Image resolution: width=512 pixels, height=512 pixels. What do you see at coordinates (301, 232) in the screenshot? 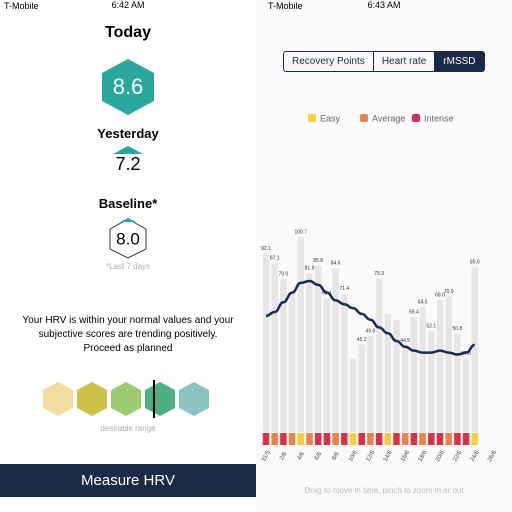
I see `value-label: 100.7` at bounding box center [301, 232].